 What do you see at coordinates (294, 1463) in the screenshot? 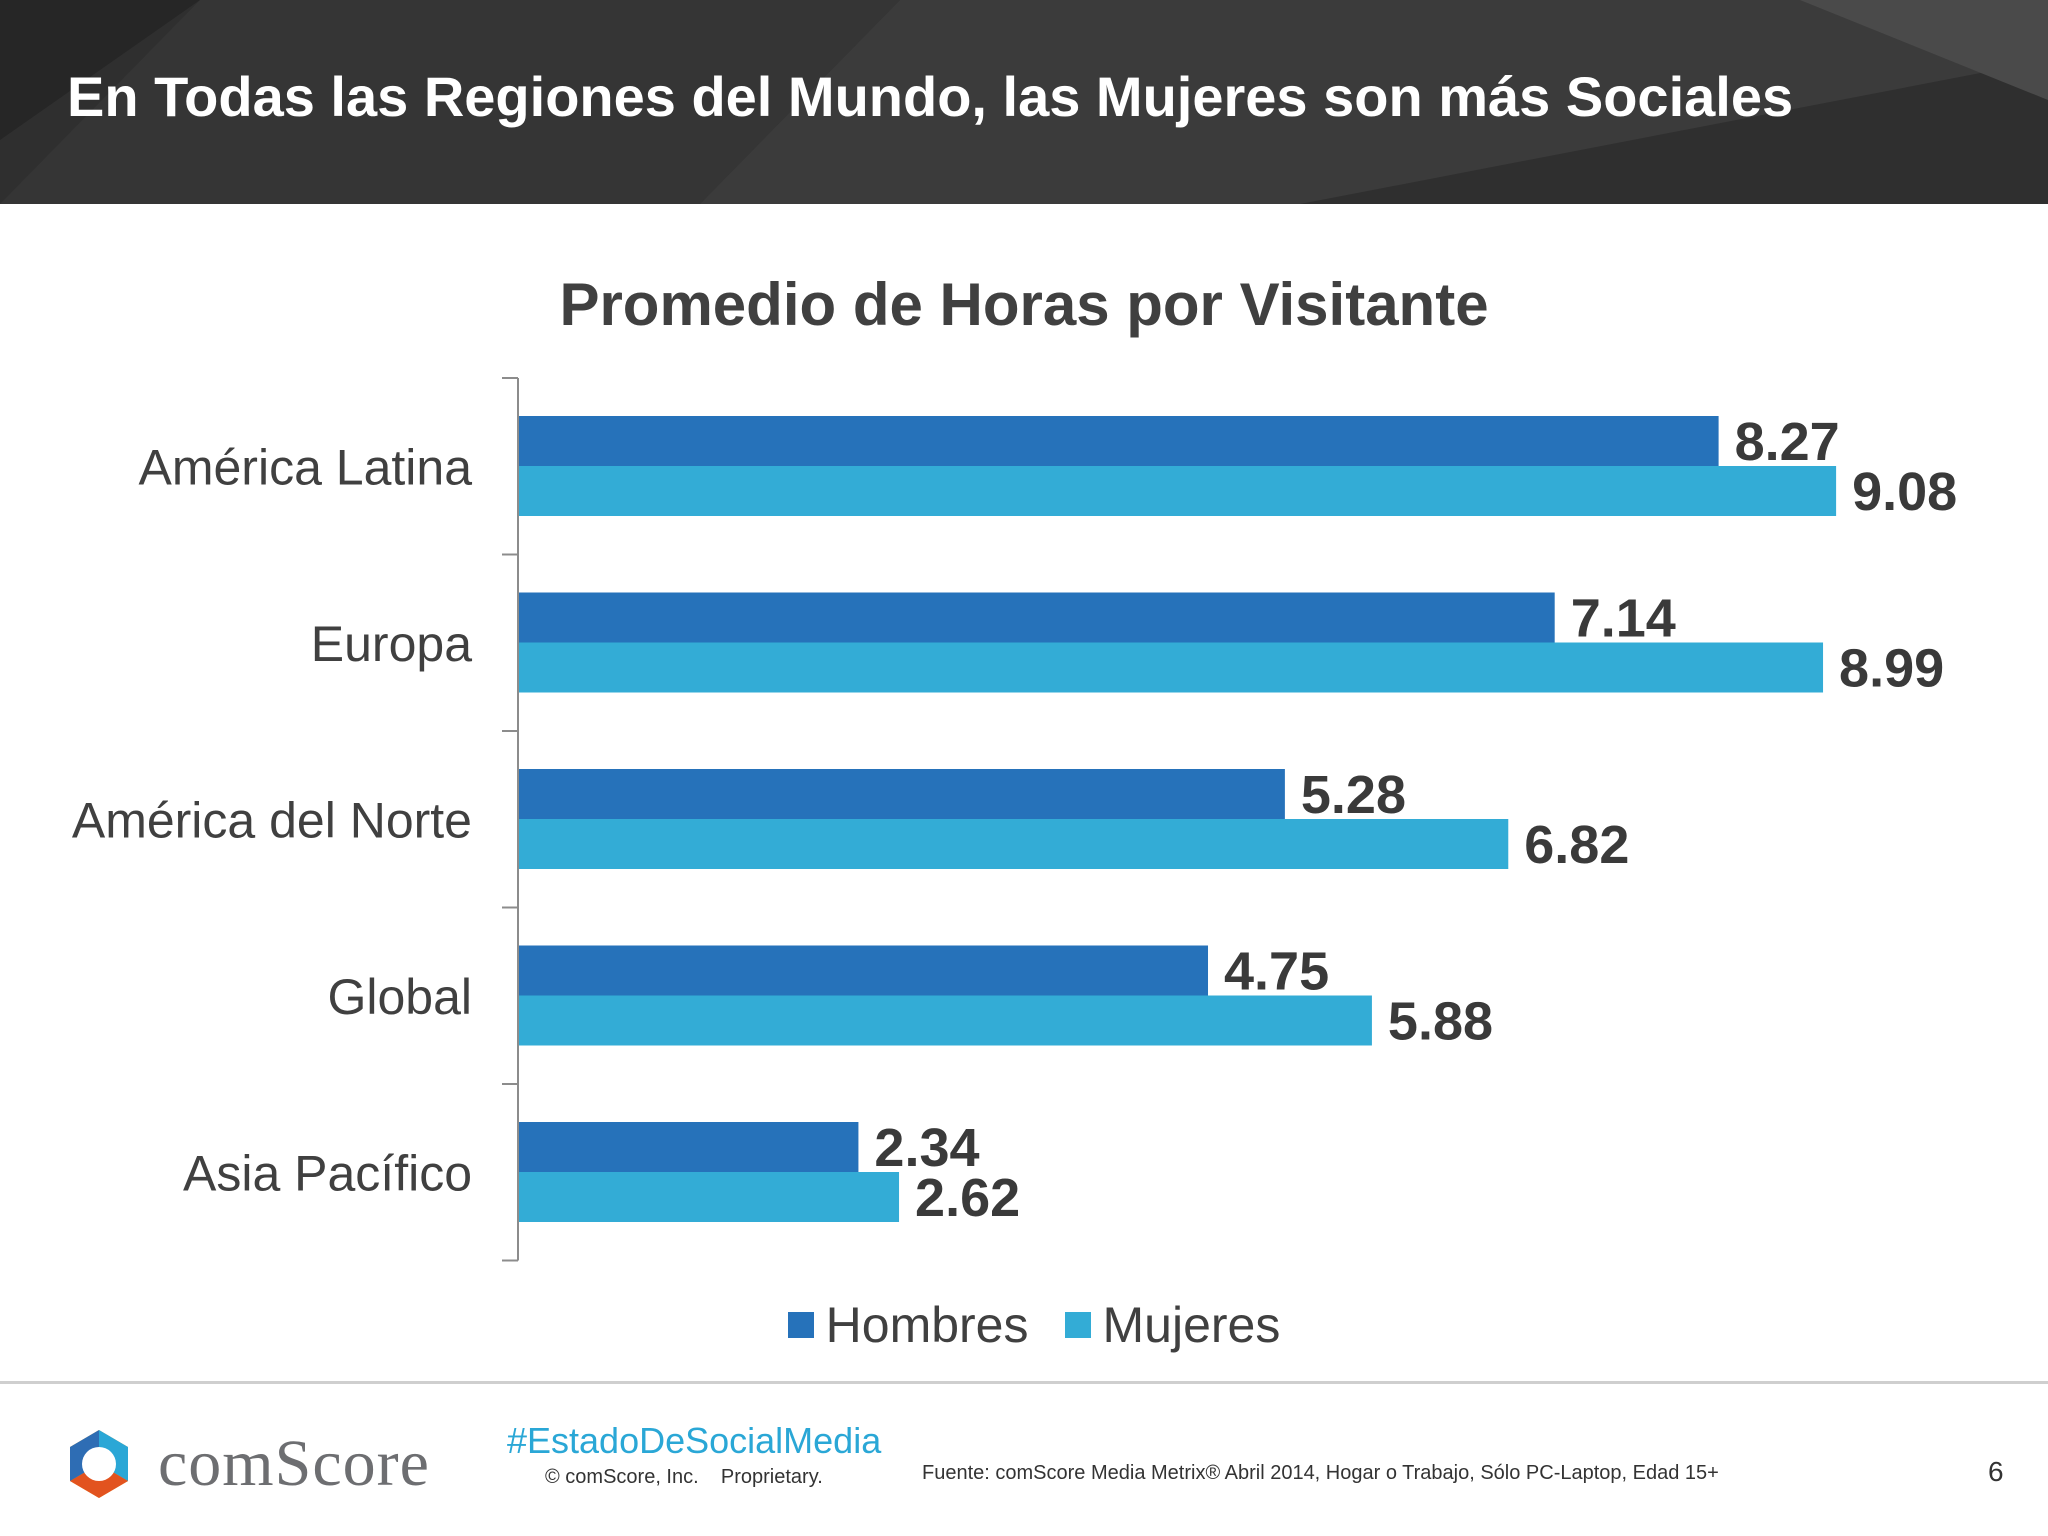
I see `comscore-logo-text: comScore` at bounding box center [294, 1463].